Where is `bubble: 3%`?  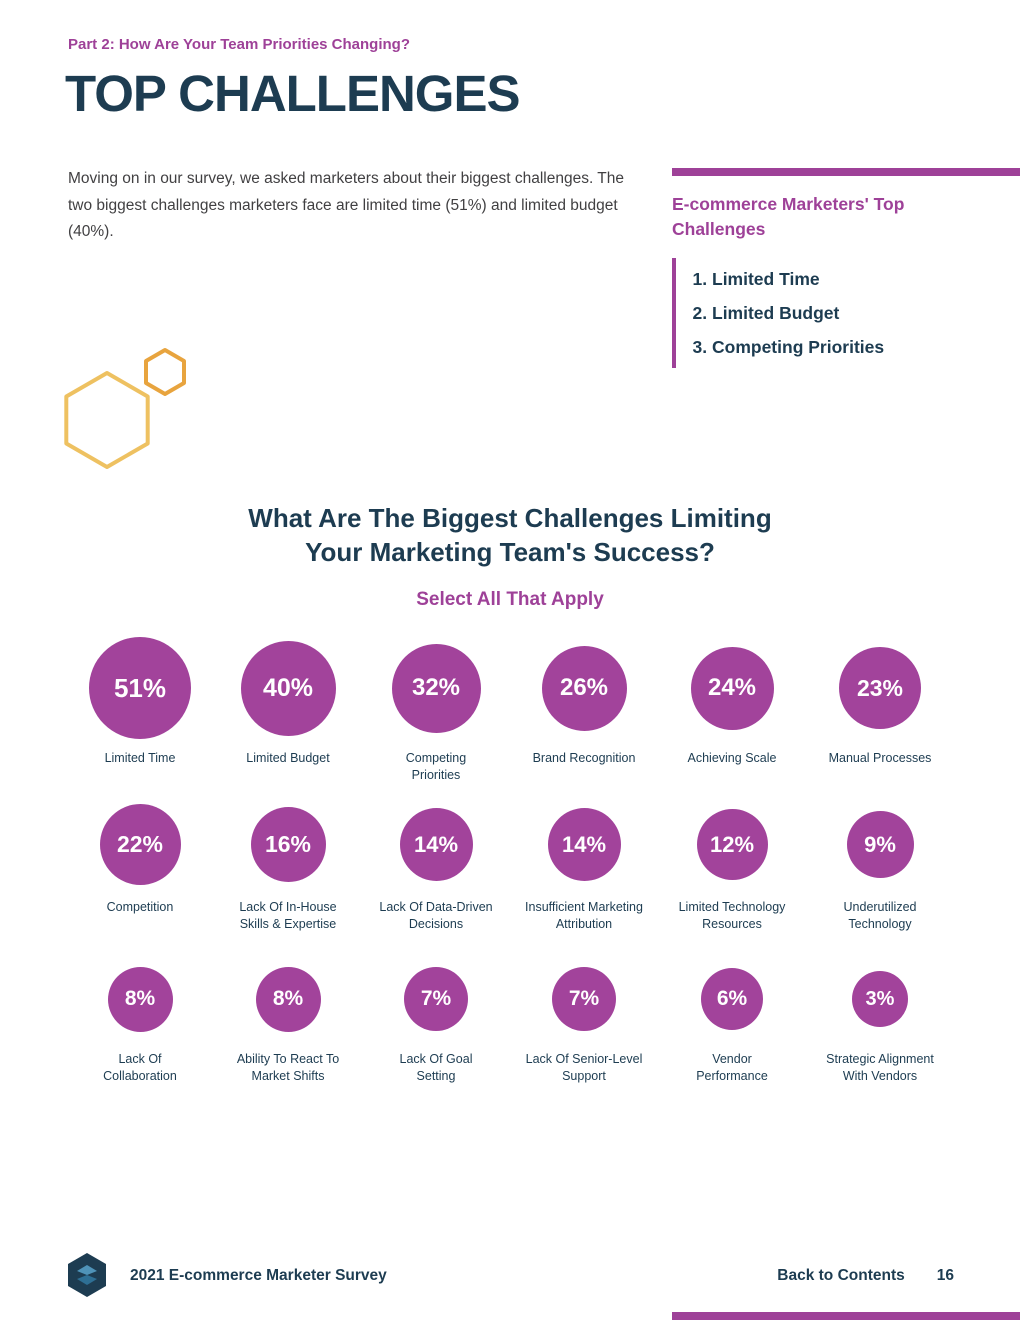
bubble: 3% is located at coordinates (880, 999).